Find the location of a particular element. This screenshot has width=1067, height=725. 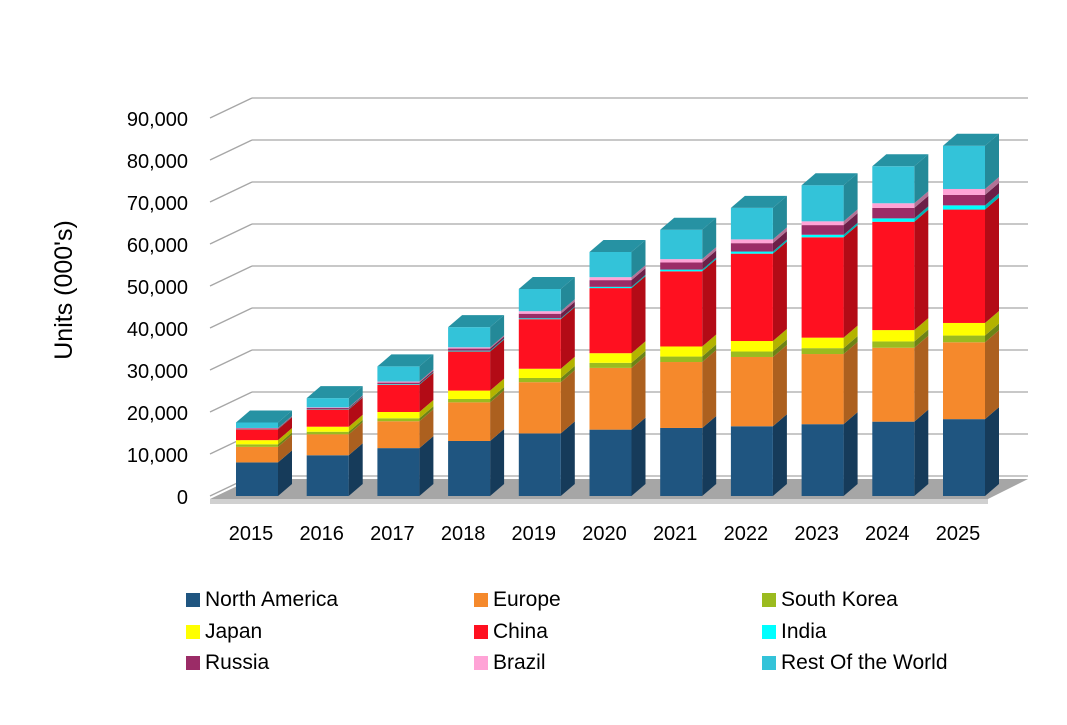

legend-item: Russia is located at coordinates (227, 663).